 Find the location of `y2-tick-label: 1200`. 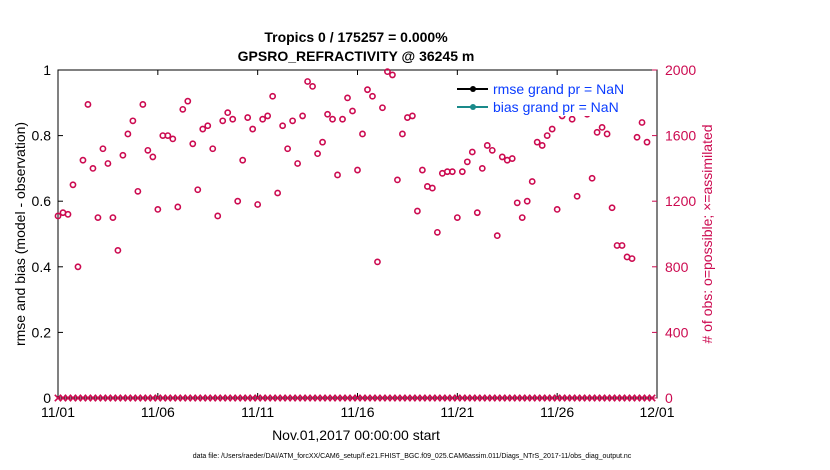

y2-tick-label: 1200 is located at coordinates (680, 201).